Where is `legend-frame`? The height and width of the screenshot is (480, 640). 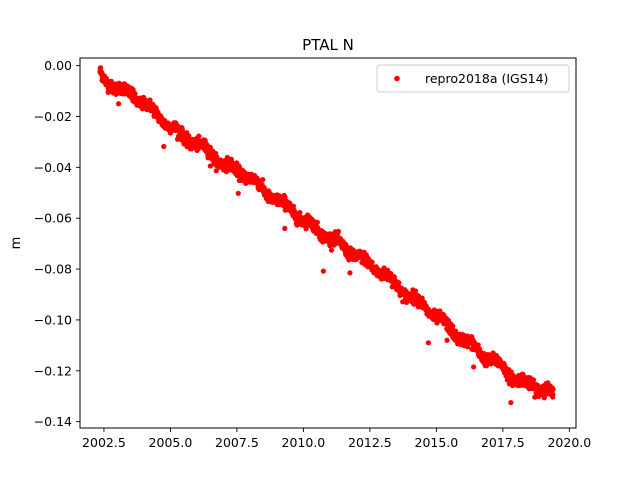
legend-frame is located at coordinates (473, 78).